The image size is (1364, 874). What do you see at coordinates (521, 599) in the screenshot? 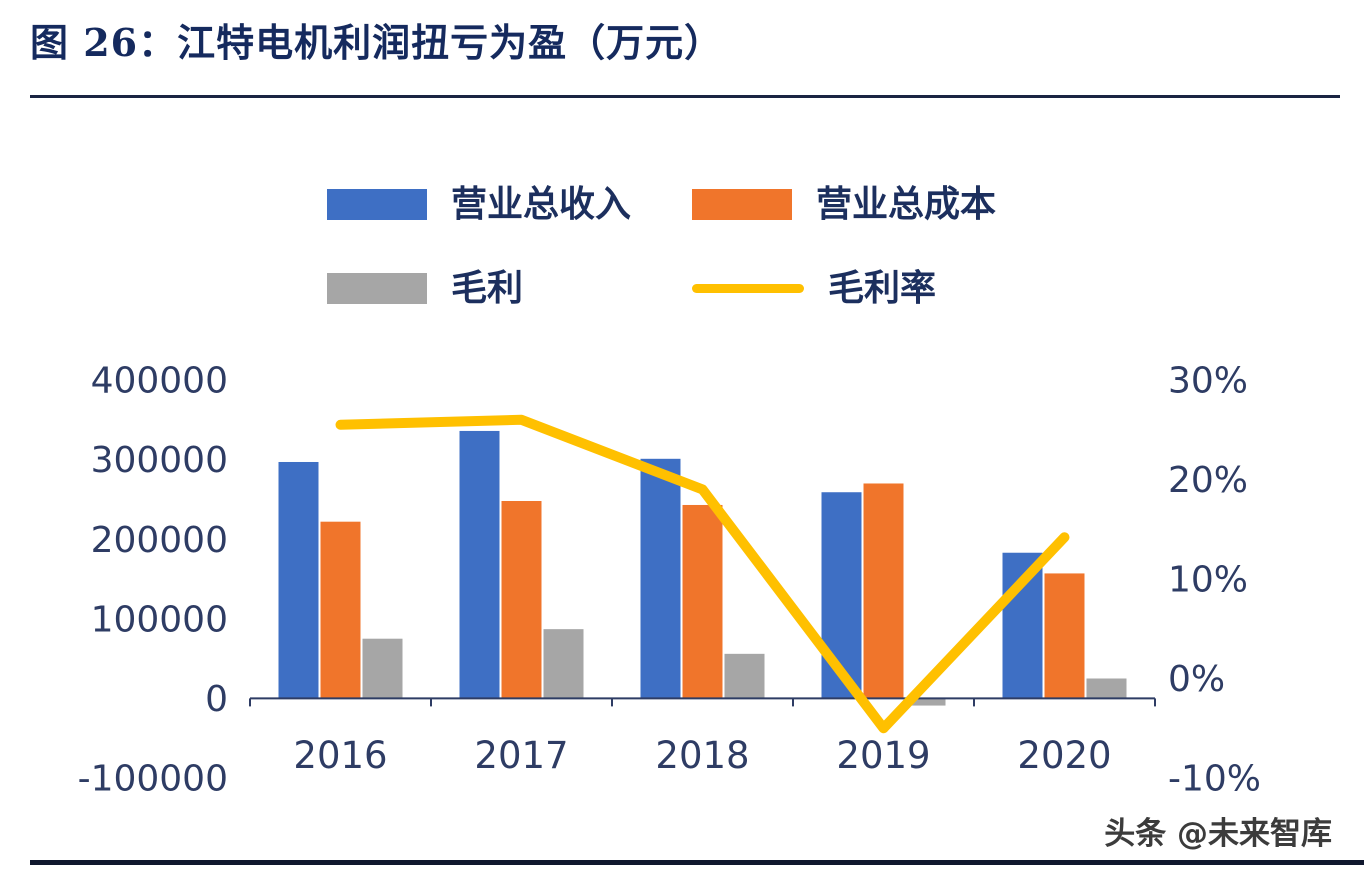
I see `bar-营业总成本-2017` at bounding box center [521, 599].